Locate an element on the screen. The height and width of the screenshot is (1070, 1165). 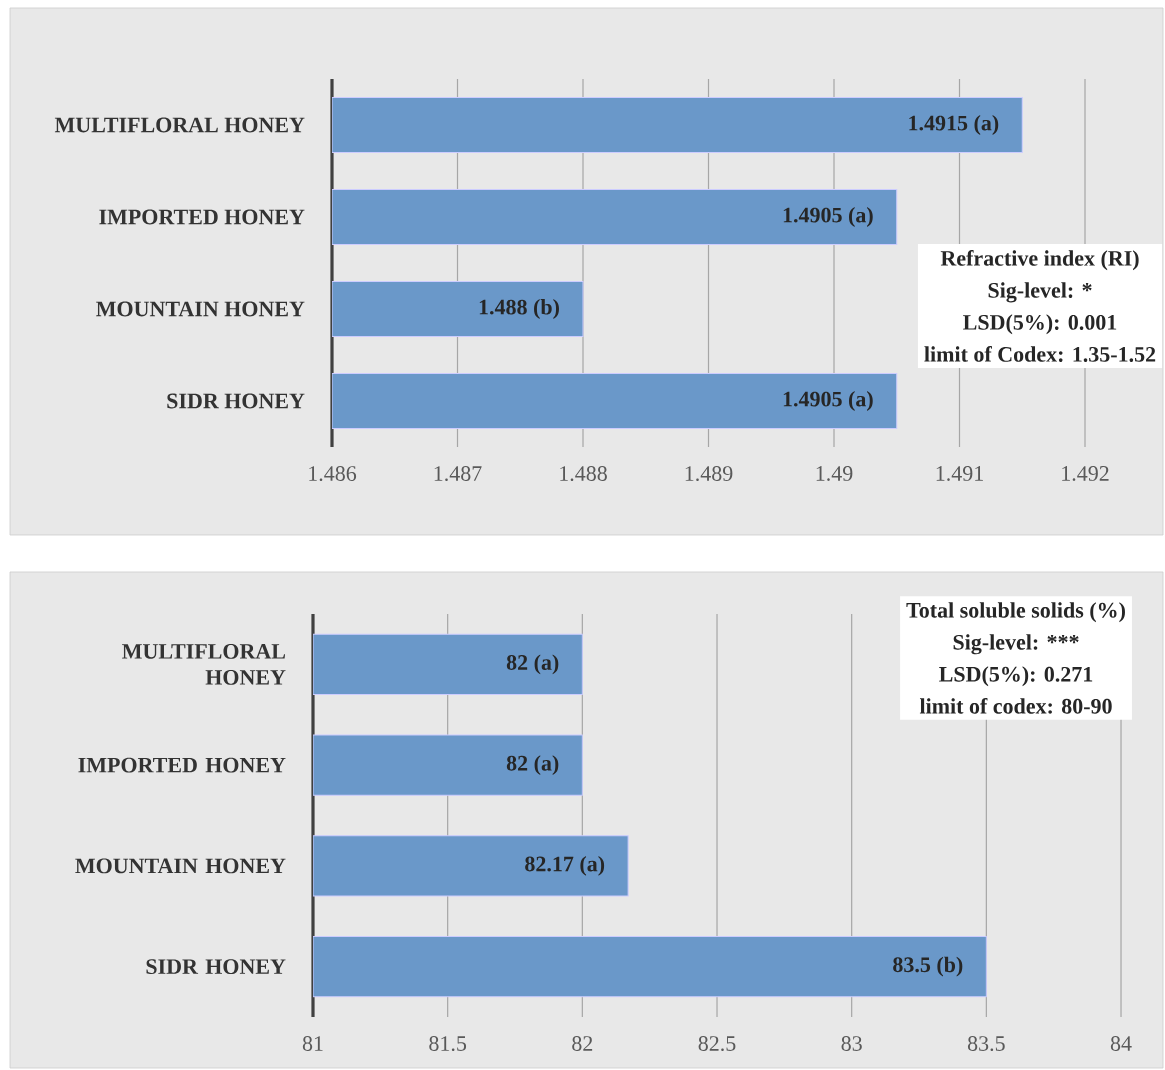
x-tick-label: 1.486 is located at coordinates (333, 474).